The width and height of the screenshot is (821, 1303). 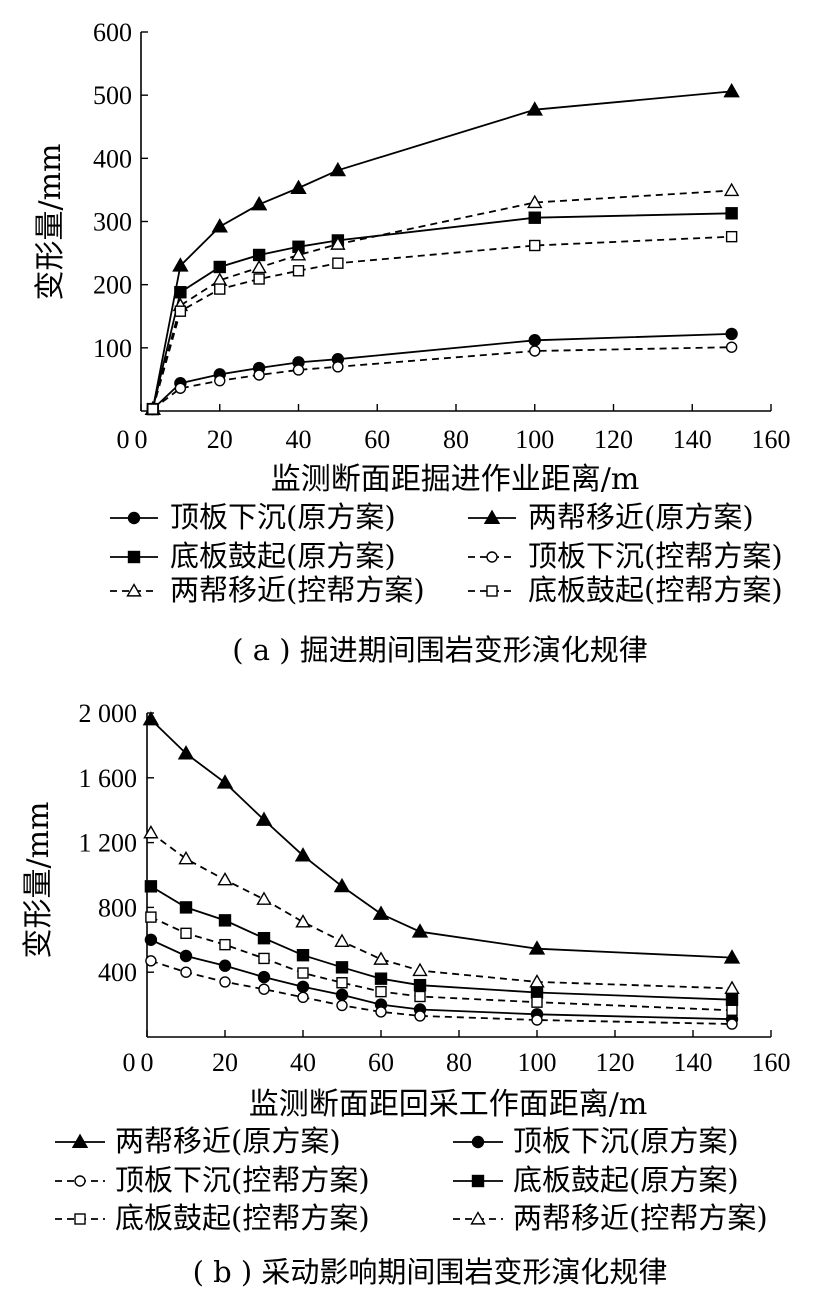 I want to click on legend-item: 顶板下沉(原方案), so click(x=253, y=517).